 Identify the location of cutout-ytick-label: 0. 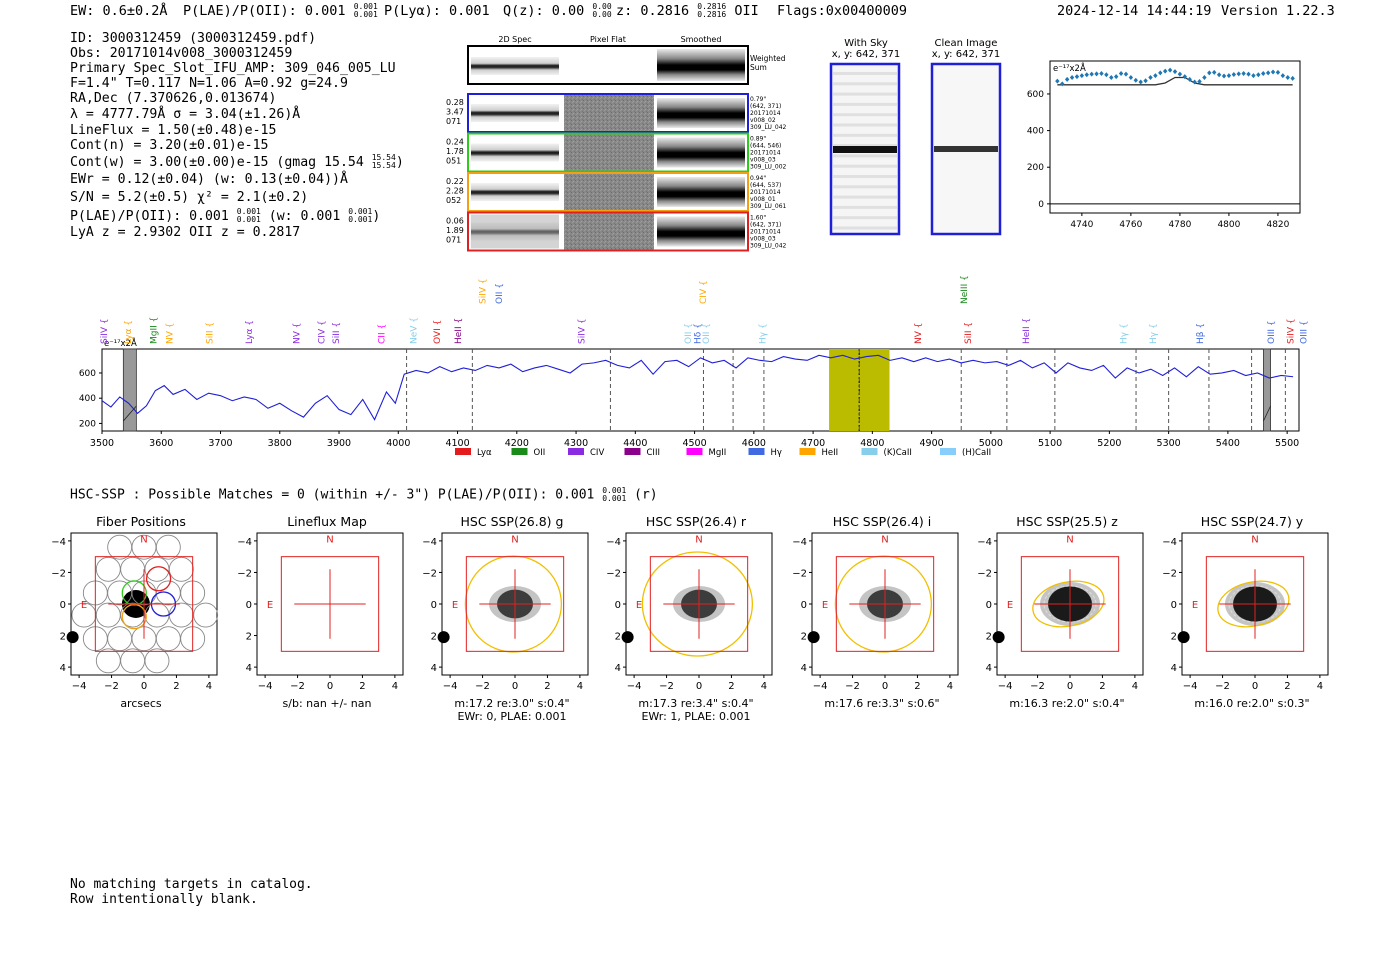
(804, 605).